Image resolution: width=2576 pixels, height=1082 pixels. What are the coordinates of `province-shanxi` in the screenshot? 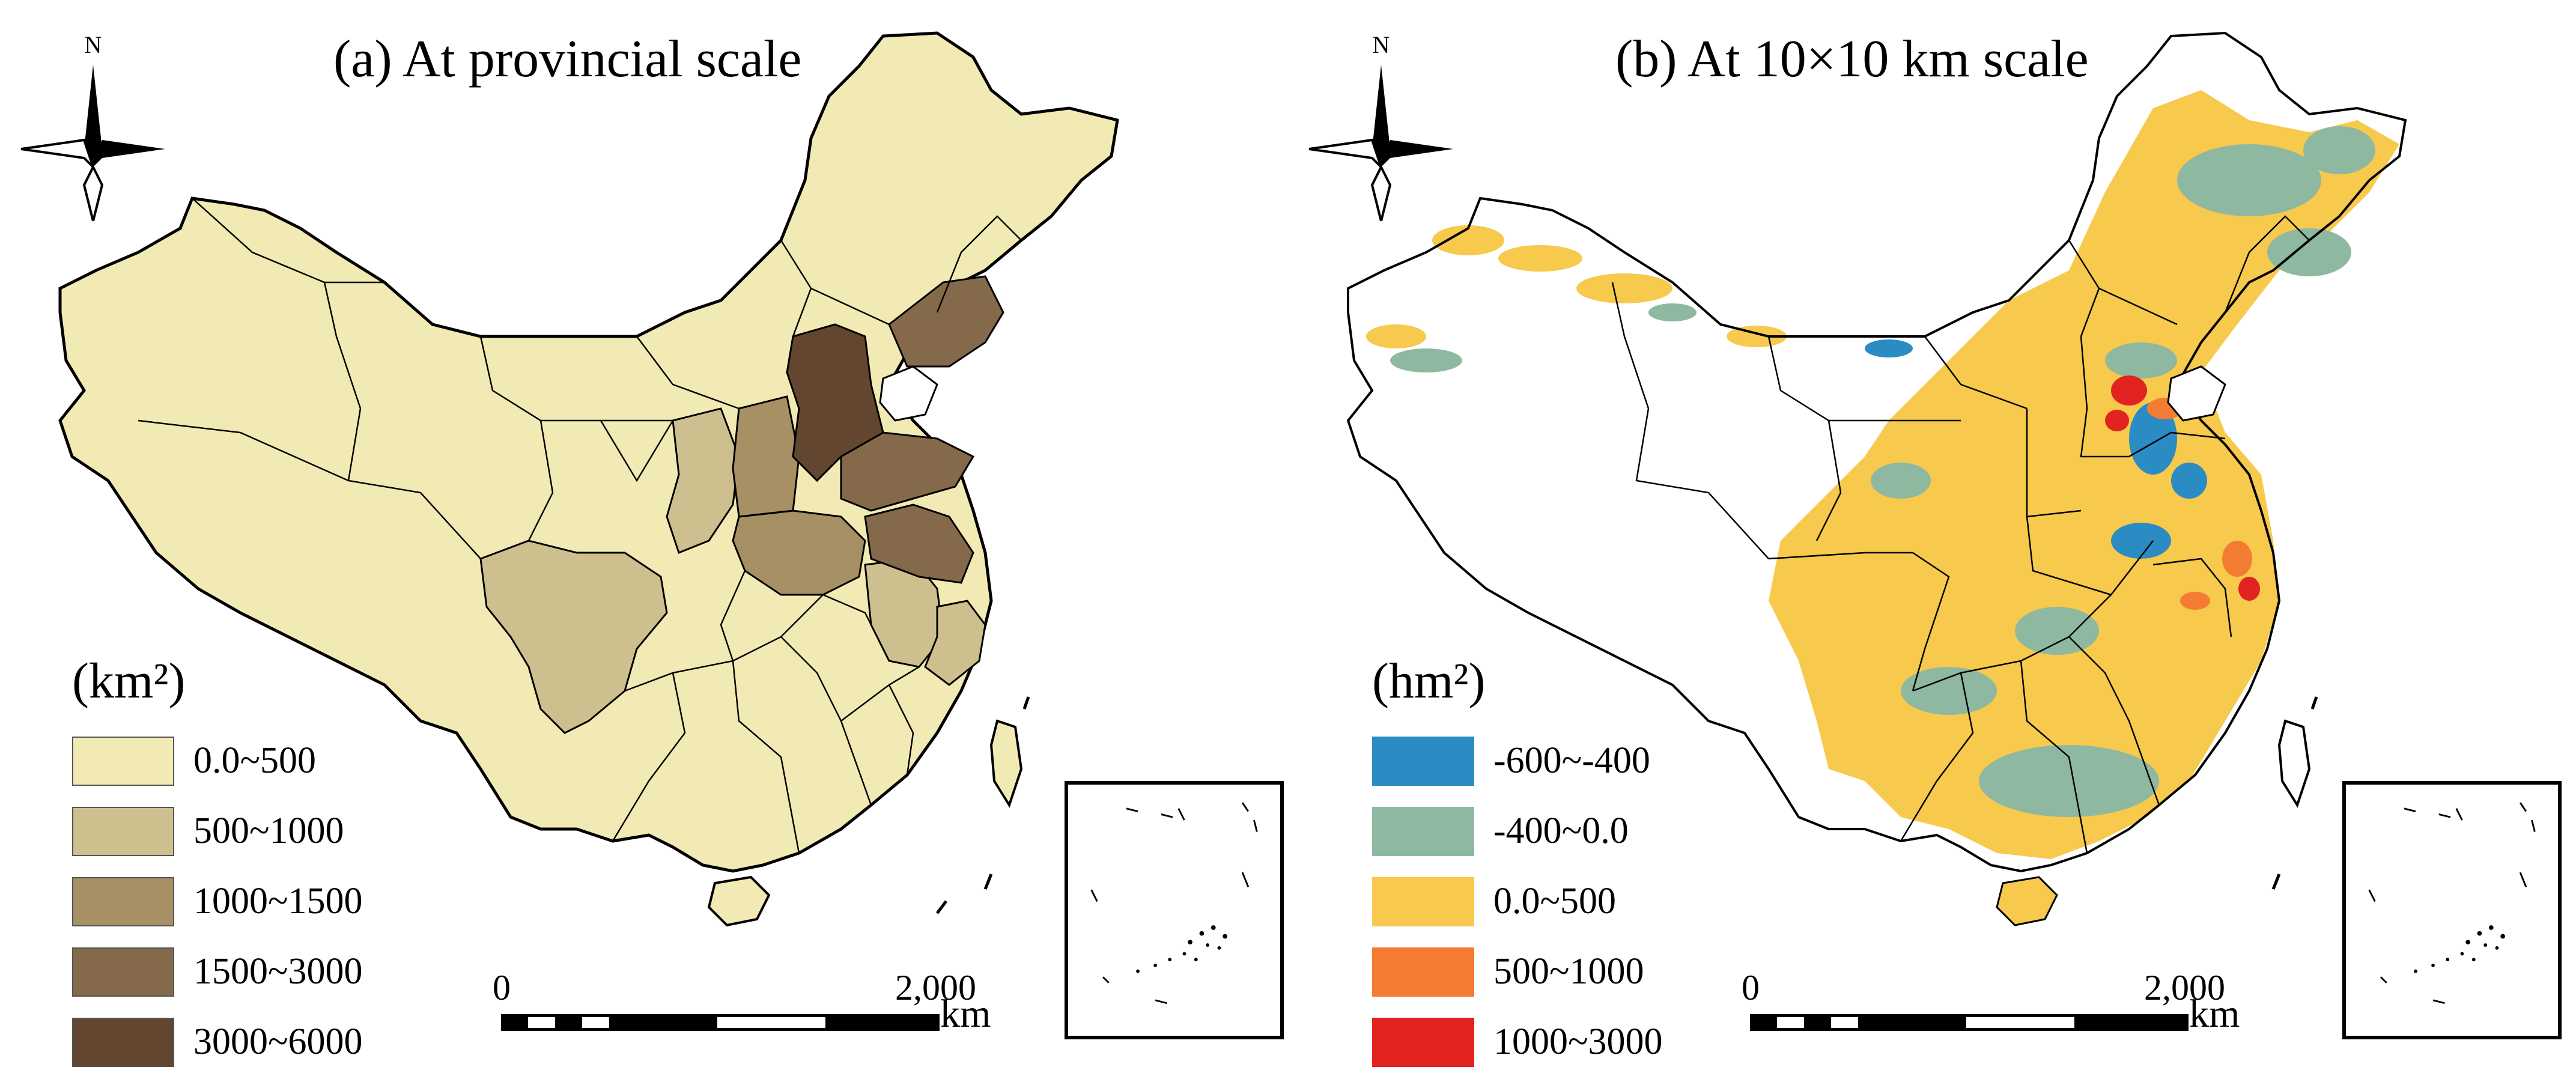 It's located at (766, 457).